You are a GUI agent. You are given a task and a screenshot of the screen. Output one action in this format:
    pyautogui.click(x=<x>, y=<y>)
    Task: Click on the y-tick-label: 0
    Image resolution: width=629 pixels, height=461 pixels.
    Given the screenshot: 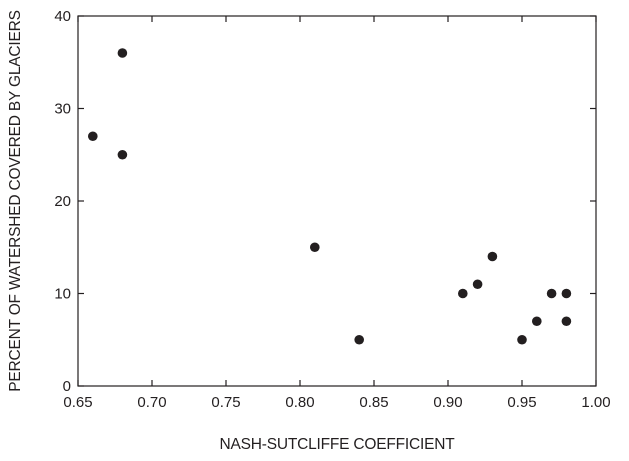 What is the action you would take?
    pyautogui.click(x=67, y=386)
    